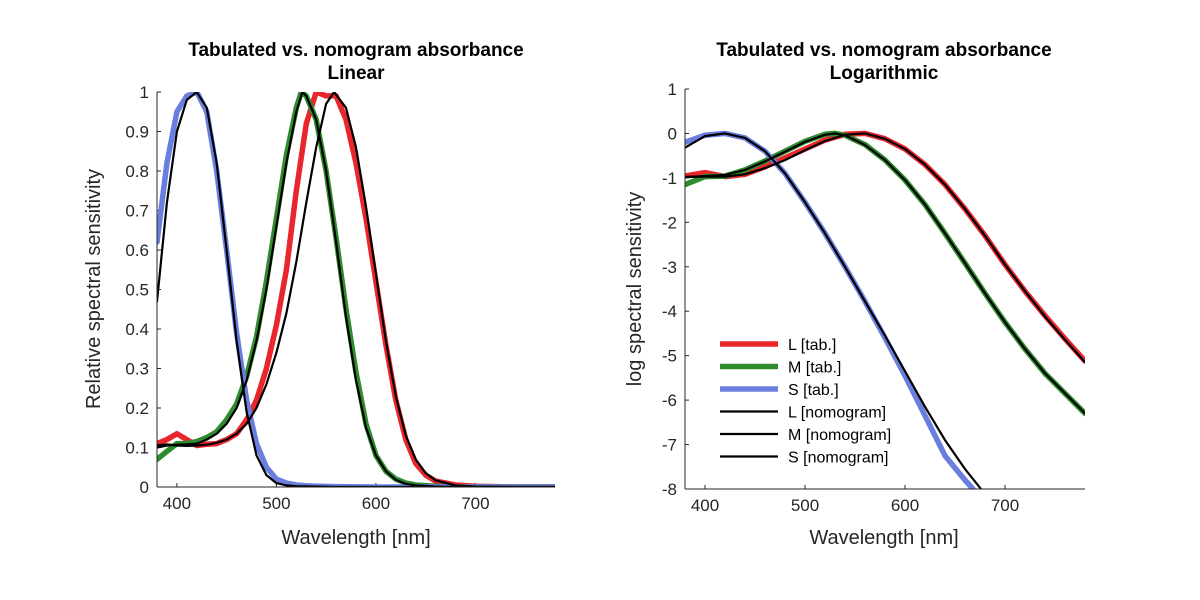 Image resolution: width=1200 pixels, height=600 pixels. Describe the element at coordinates (813, 390) in the screenshot. I see `legend-label: S [tab.]` at that location.